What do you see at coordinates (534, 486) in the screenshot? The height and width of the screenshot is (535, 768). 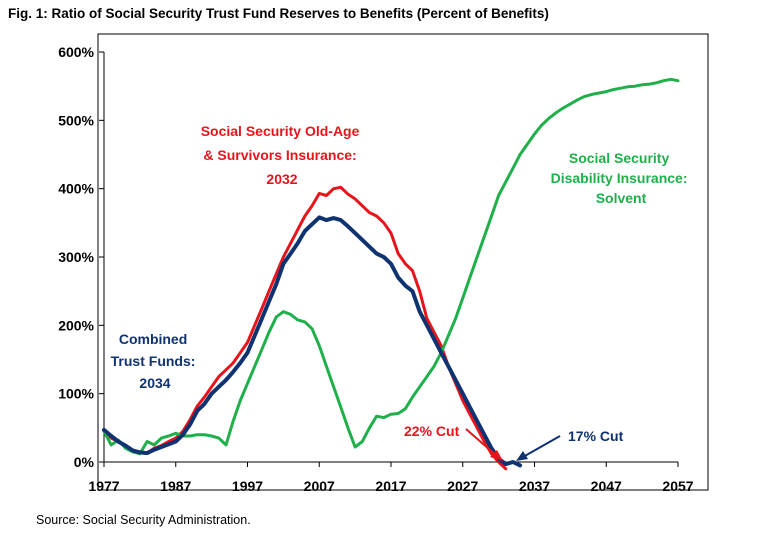 I see `x-tick-label: 2037` at bounding box center [534, 486].